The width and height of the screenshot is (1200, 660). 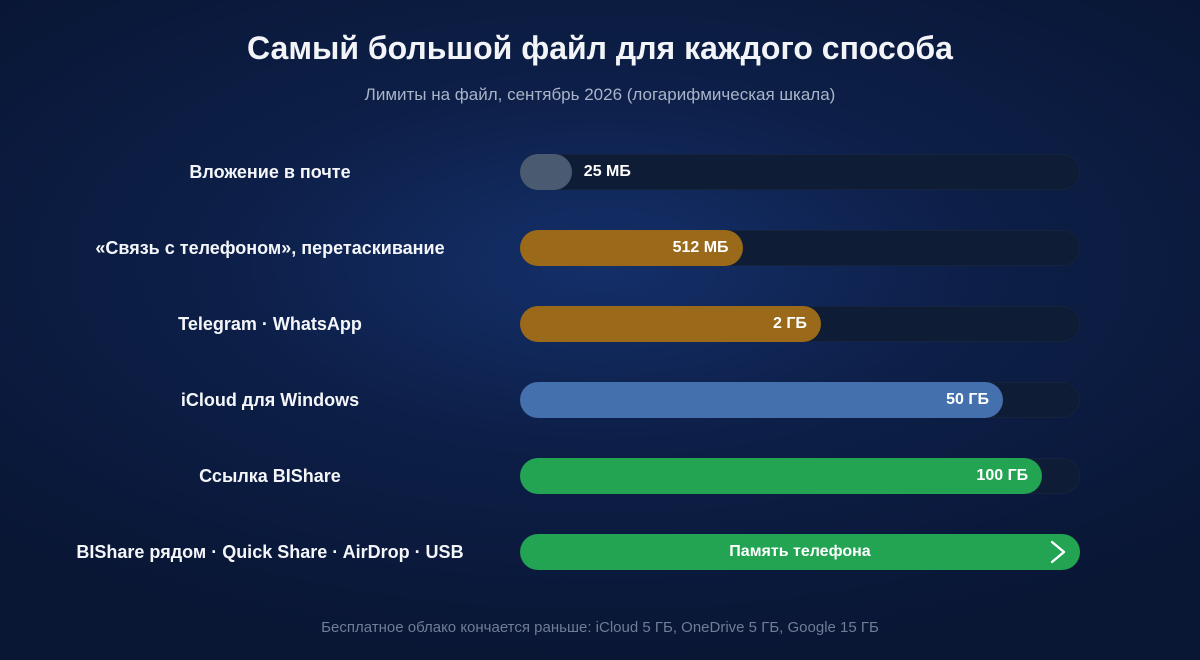 What do you see at coordinates (270, 476) in the screenshot?
I see `category-label: Ссылка BIShare` at bounding box center [270, 476].